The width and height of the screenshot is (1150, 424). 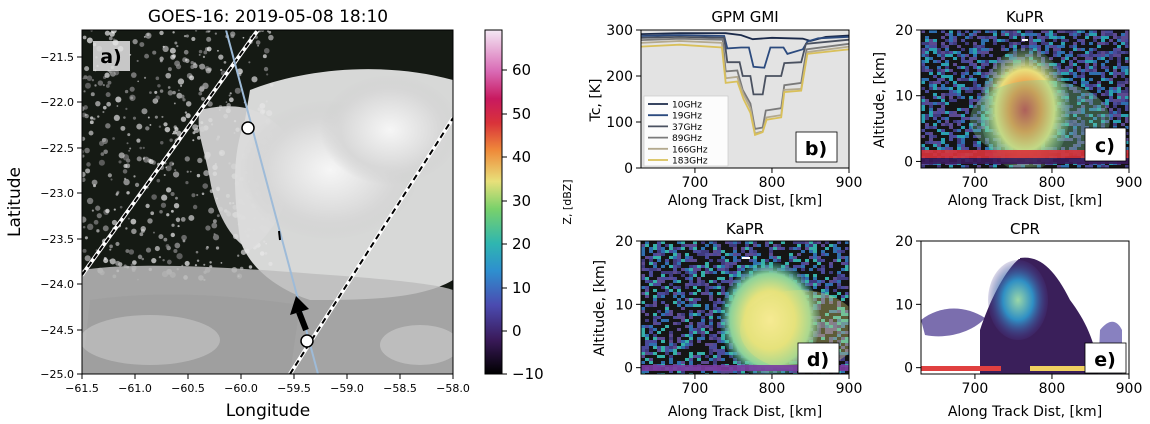 I want to click on cpr-xlabel: Along Track Dist, [km], so click(x=1025, y=412).